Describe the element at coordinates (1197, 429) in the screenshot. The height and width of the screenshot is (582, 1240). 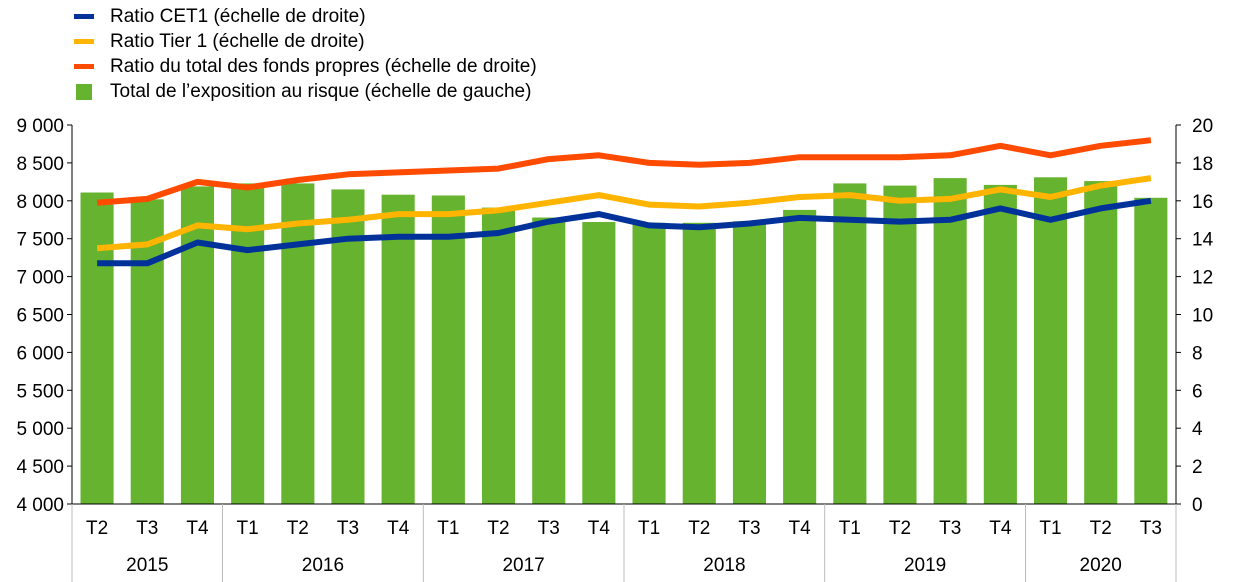
I see `right-tick-label: 4` at that location.